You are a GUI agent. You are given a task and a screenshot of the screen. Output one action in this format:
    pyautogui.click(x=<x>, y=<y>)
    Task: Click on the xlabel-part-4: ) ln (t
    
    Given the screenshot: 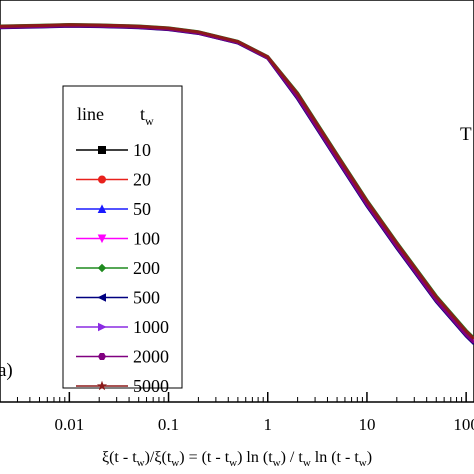 What is the action you would take?
    pyautogui.click(x=255, y=457)
    